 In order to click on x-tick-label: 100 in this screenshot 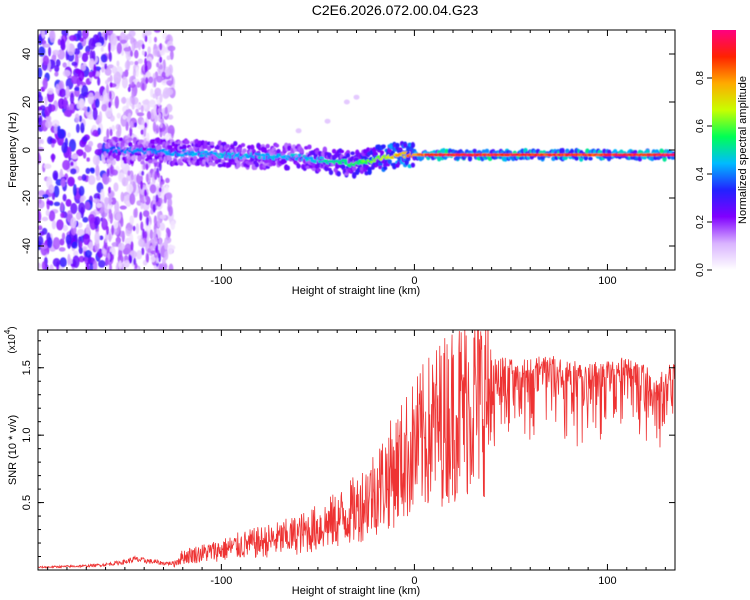, I will do `click(607, 581)`.